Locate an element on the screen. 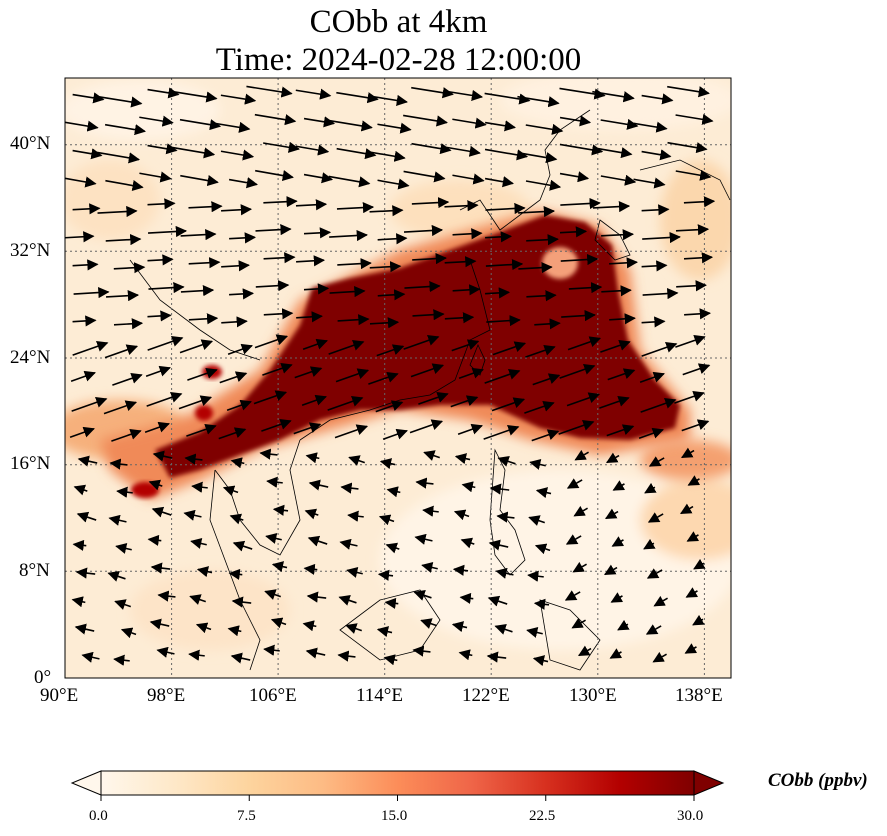  lat-tick-label: 32°N is located at coordinates (30, 250).